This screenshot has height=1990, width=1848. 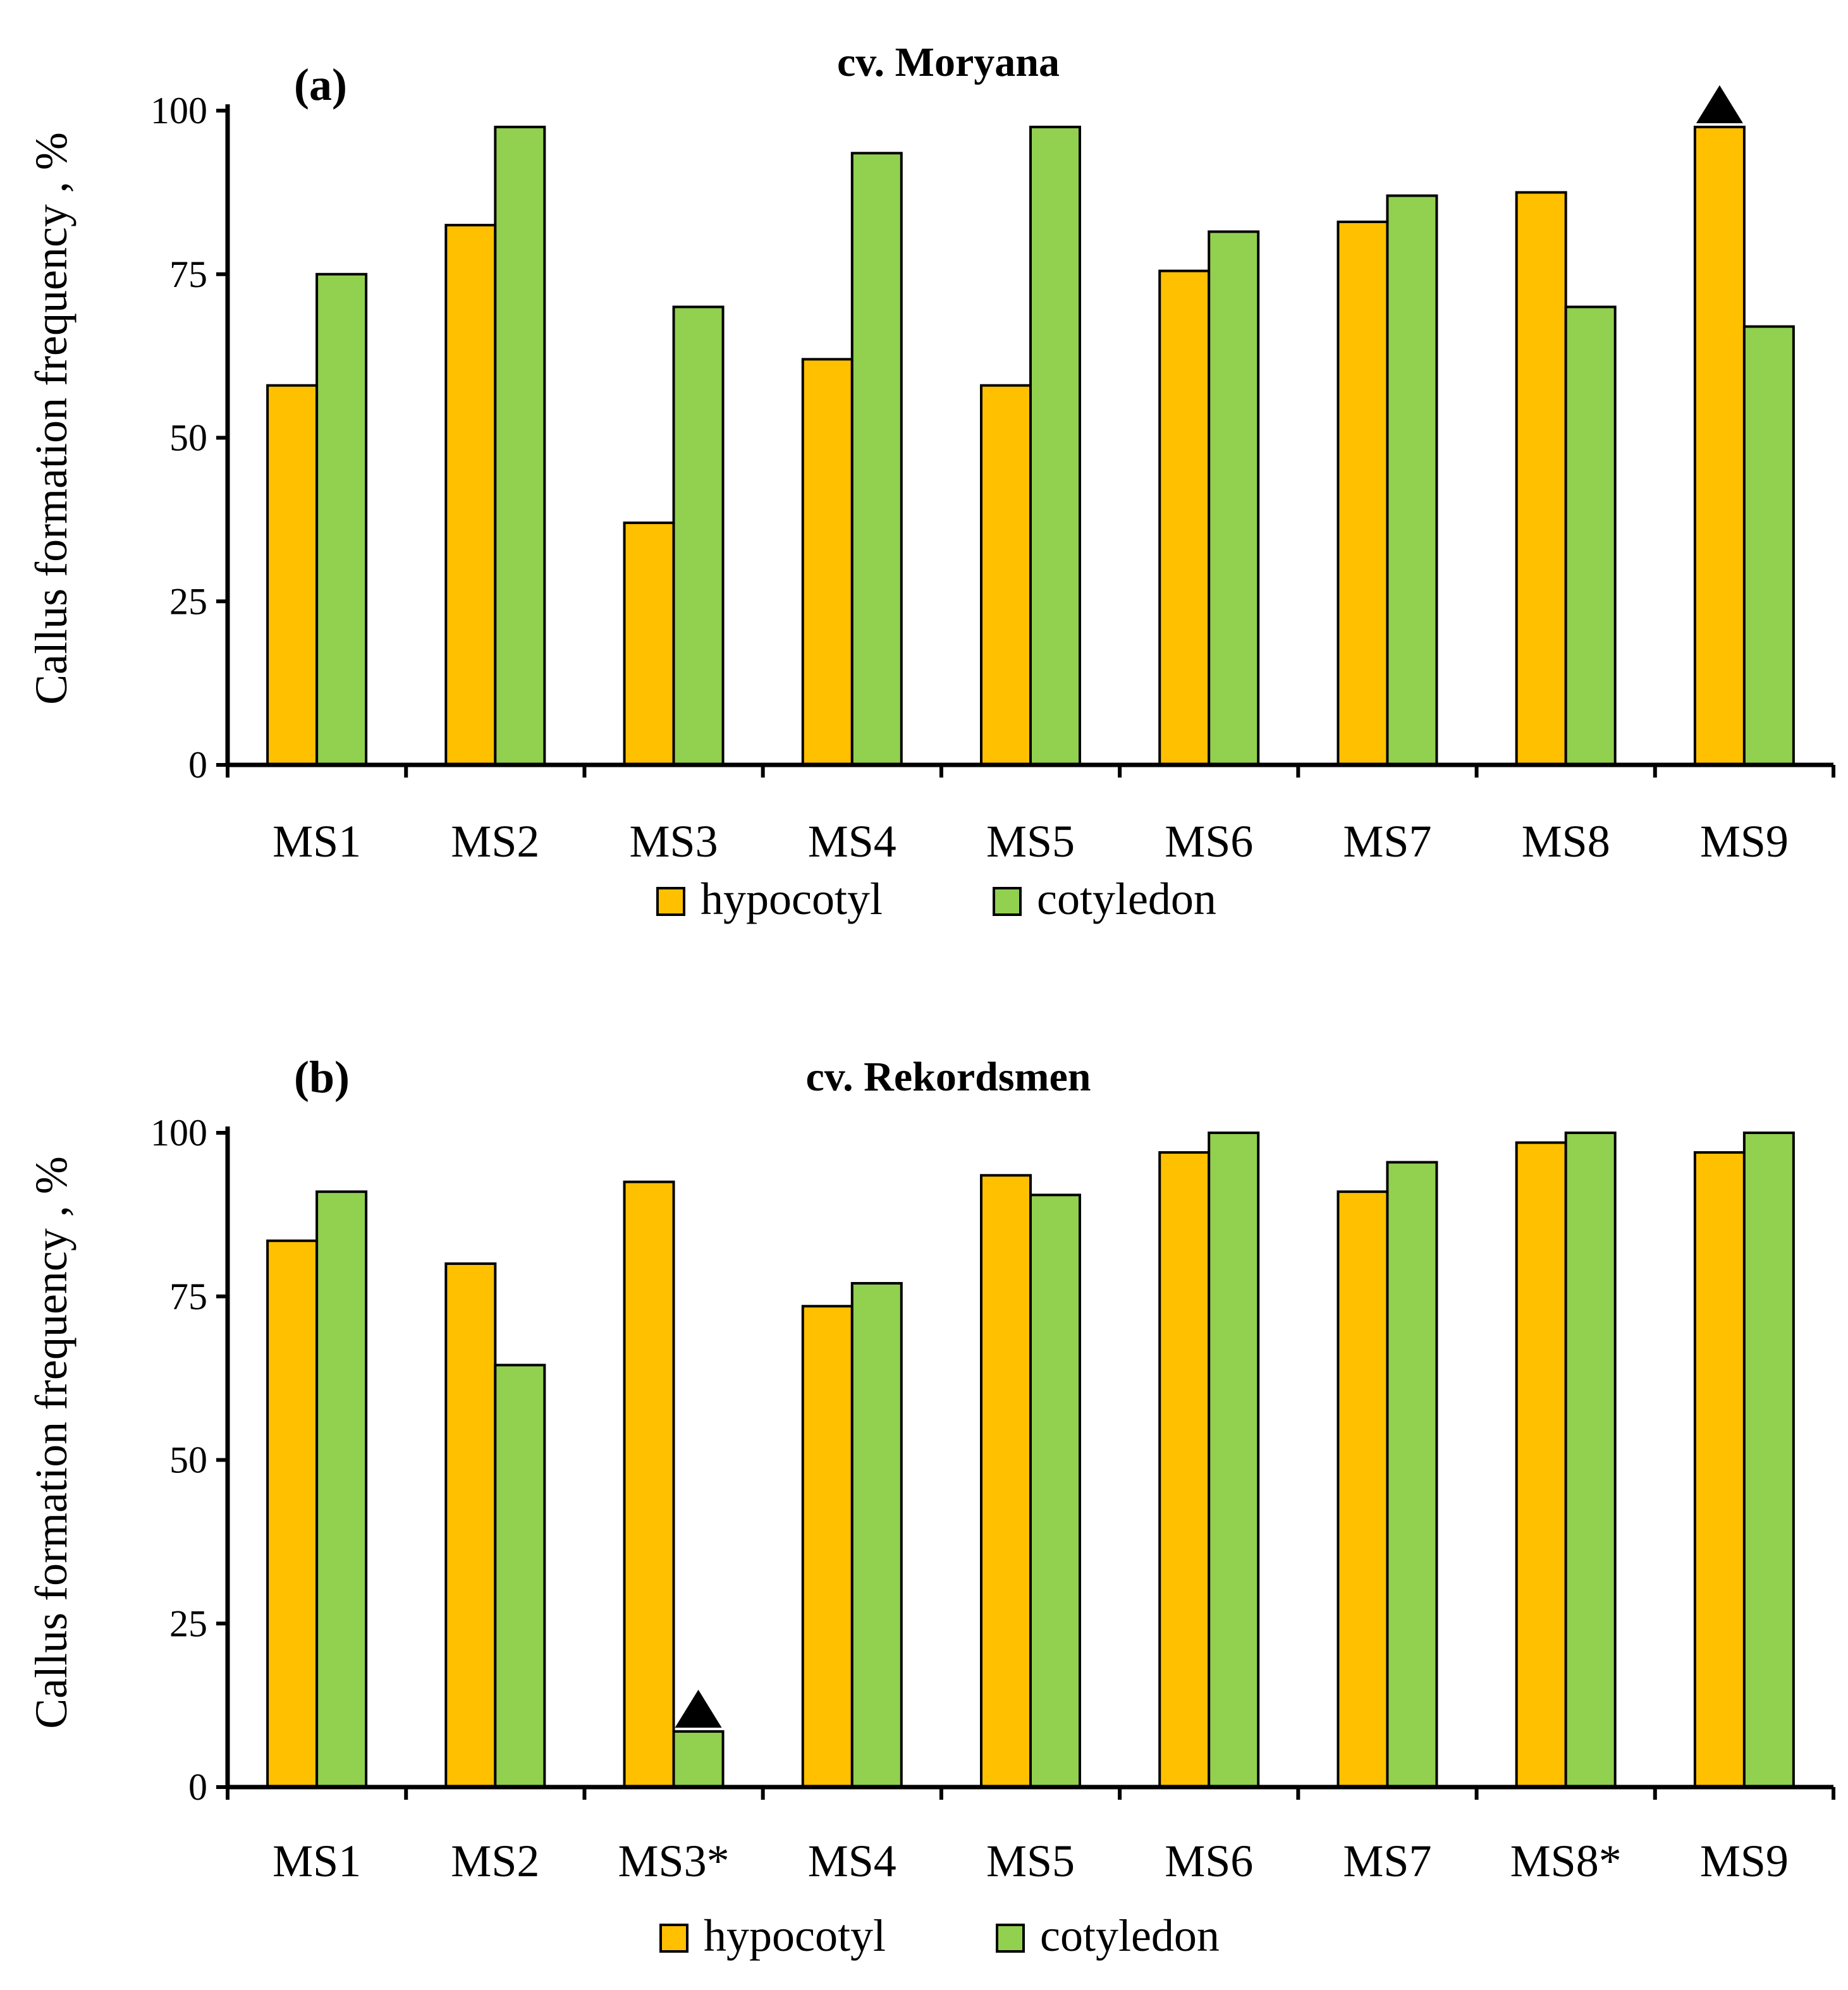 I want to click on chart-a-category-label-ms1: MS1, so click(x=316, y=841).